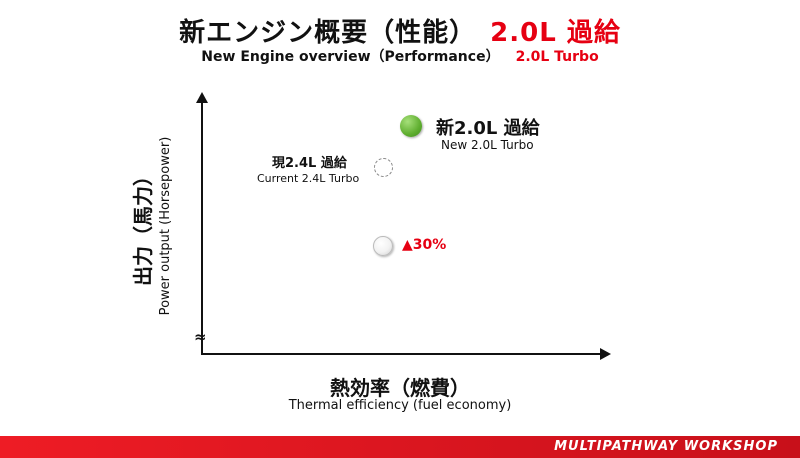 The height and width of the screenshot is (458, 800). What do you see at coordinates (383, 246) in the screenshot?
I see `baseline-point` at bounding box center [383, 246].